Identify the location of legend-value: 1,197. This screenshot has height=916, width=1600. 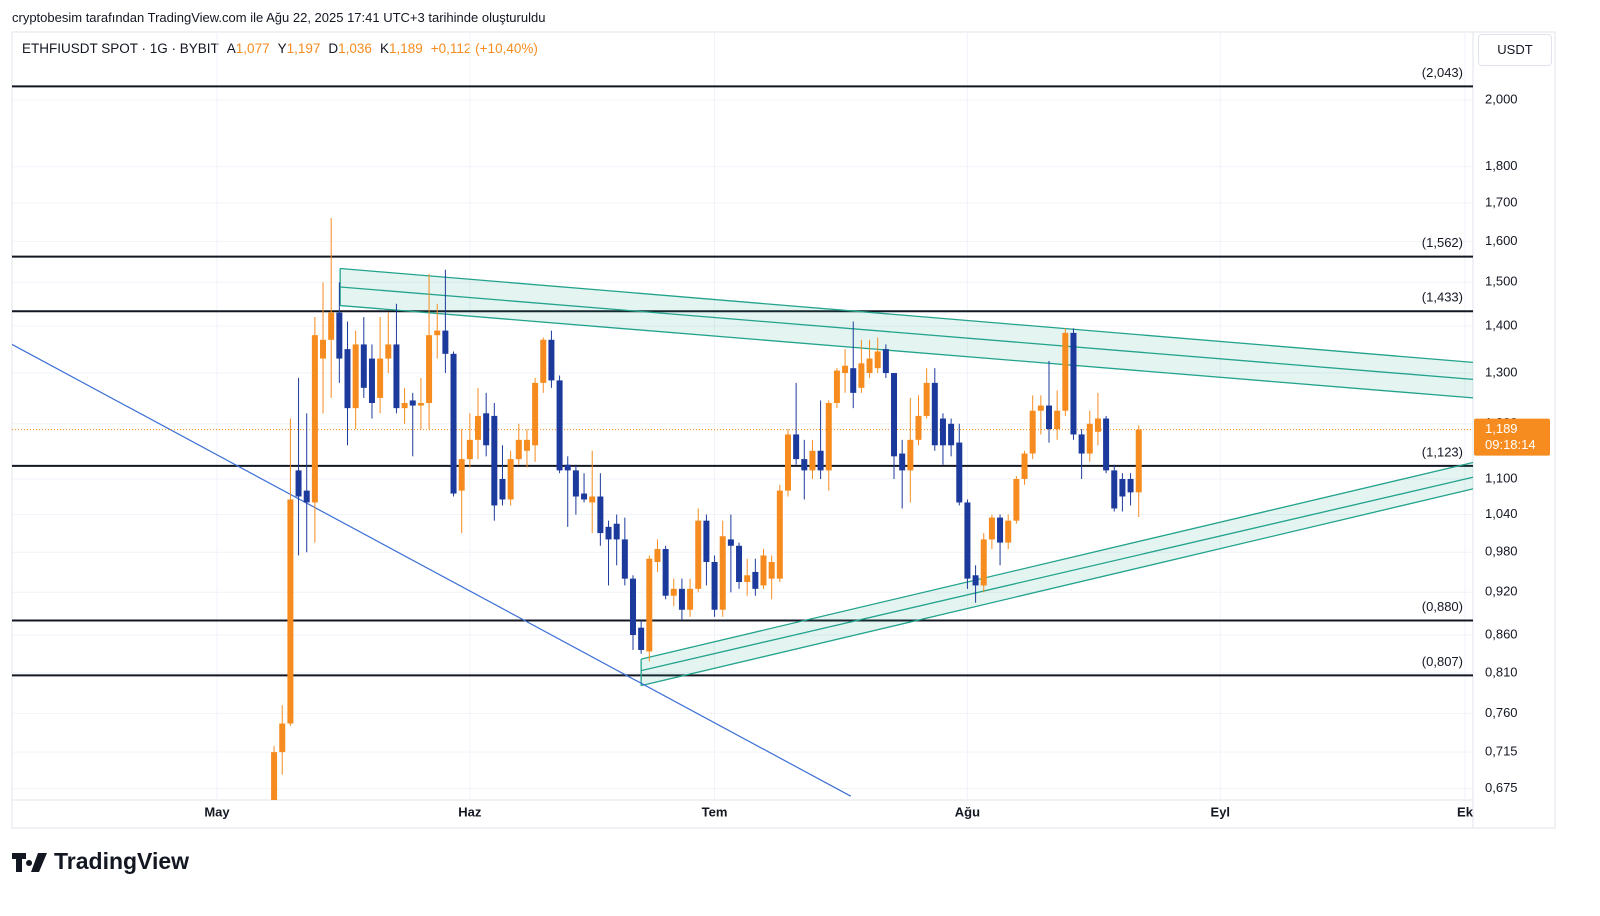
(303, 48).